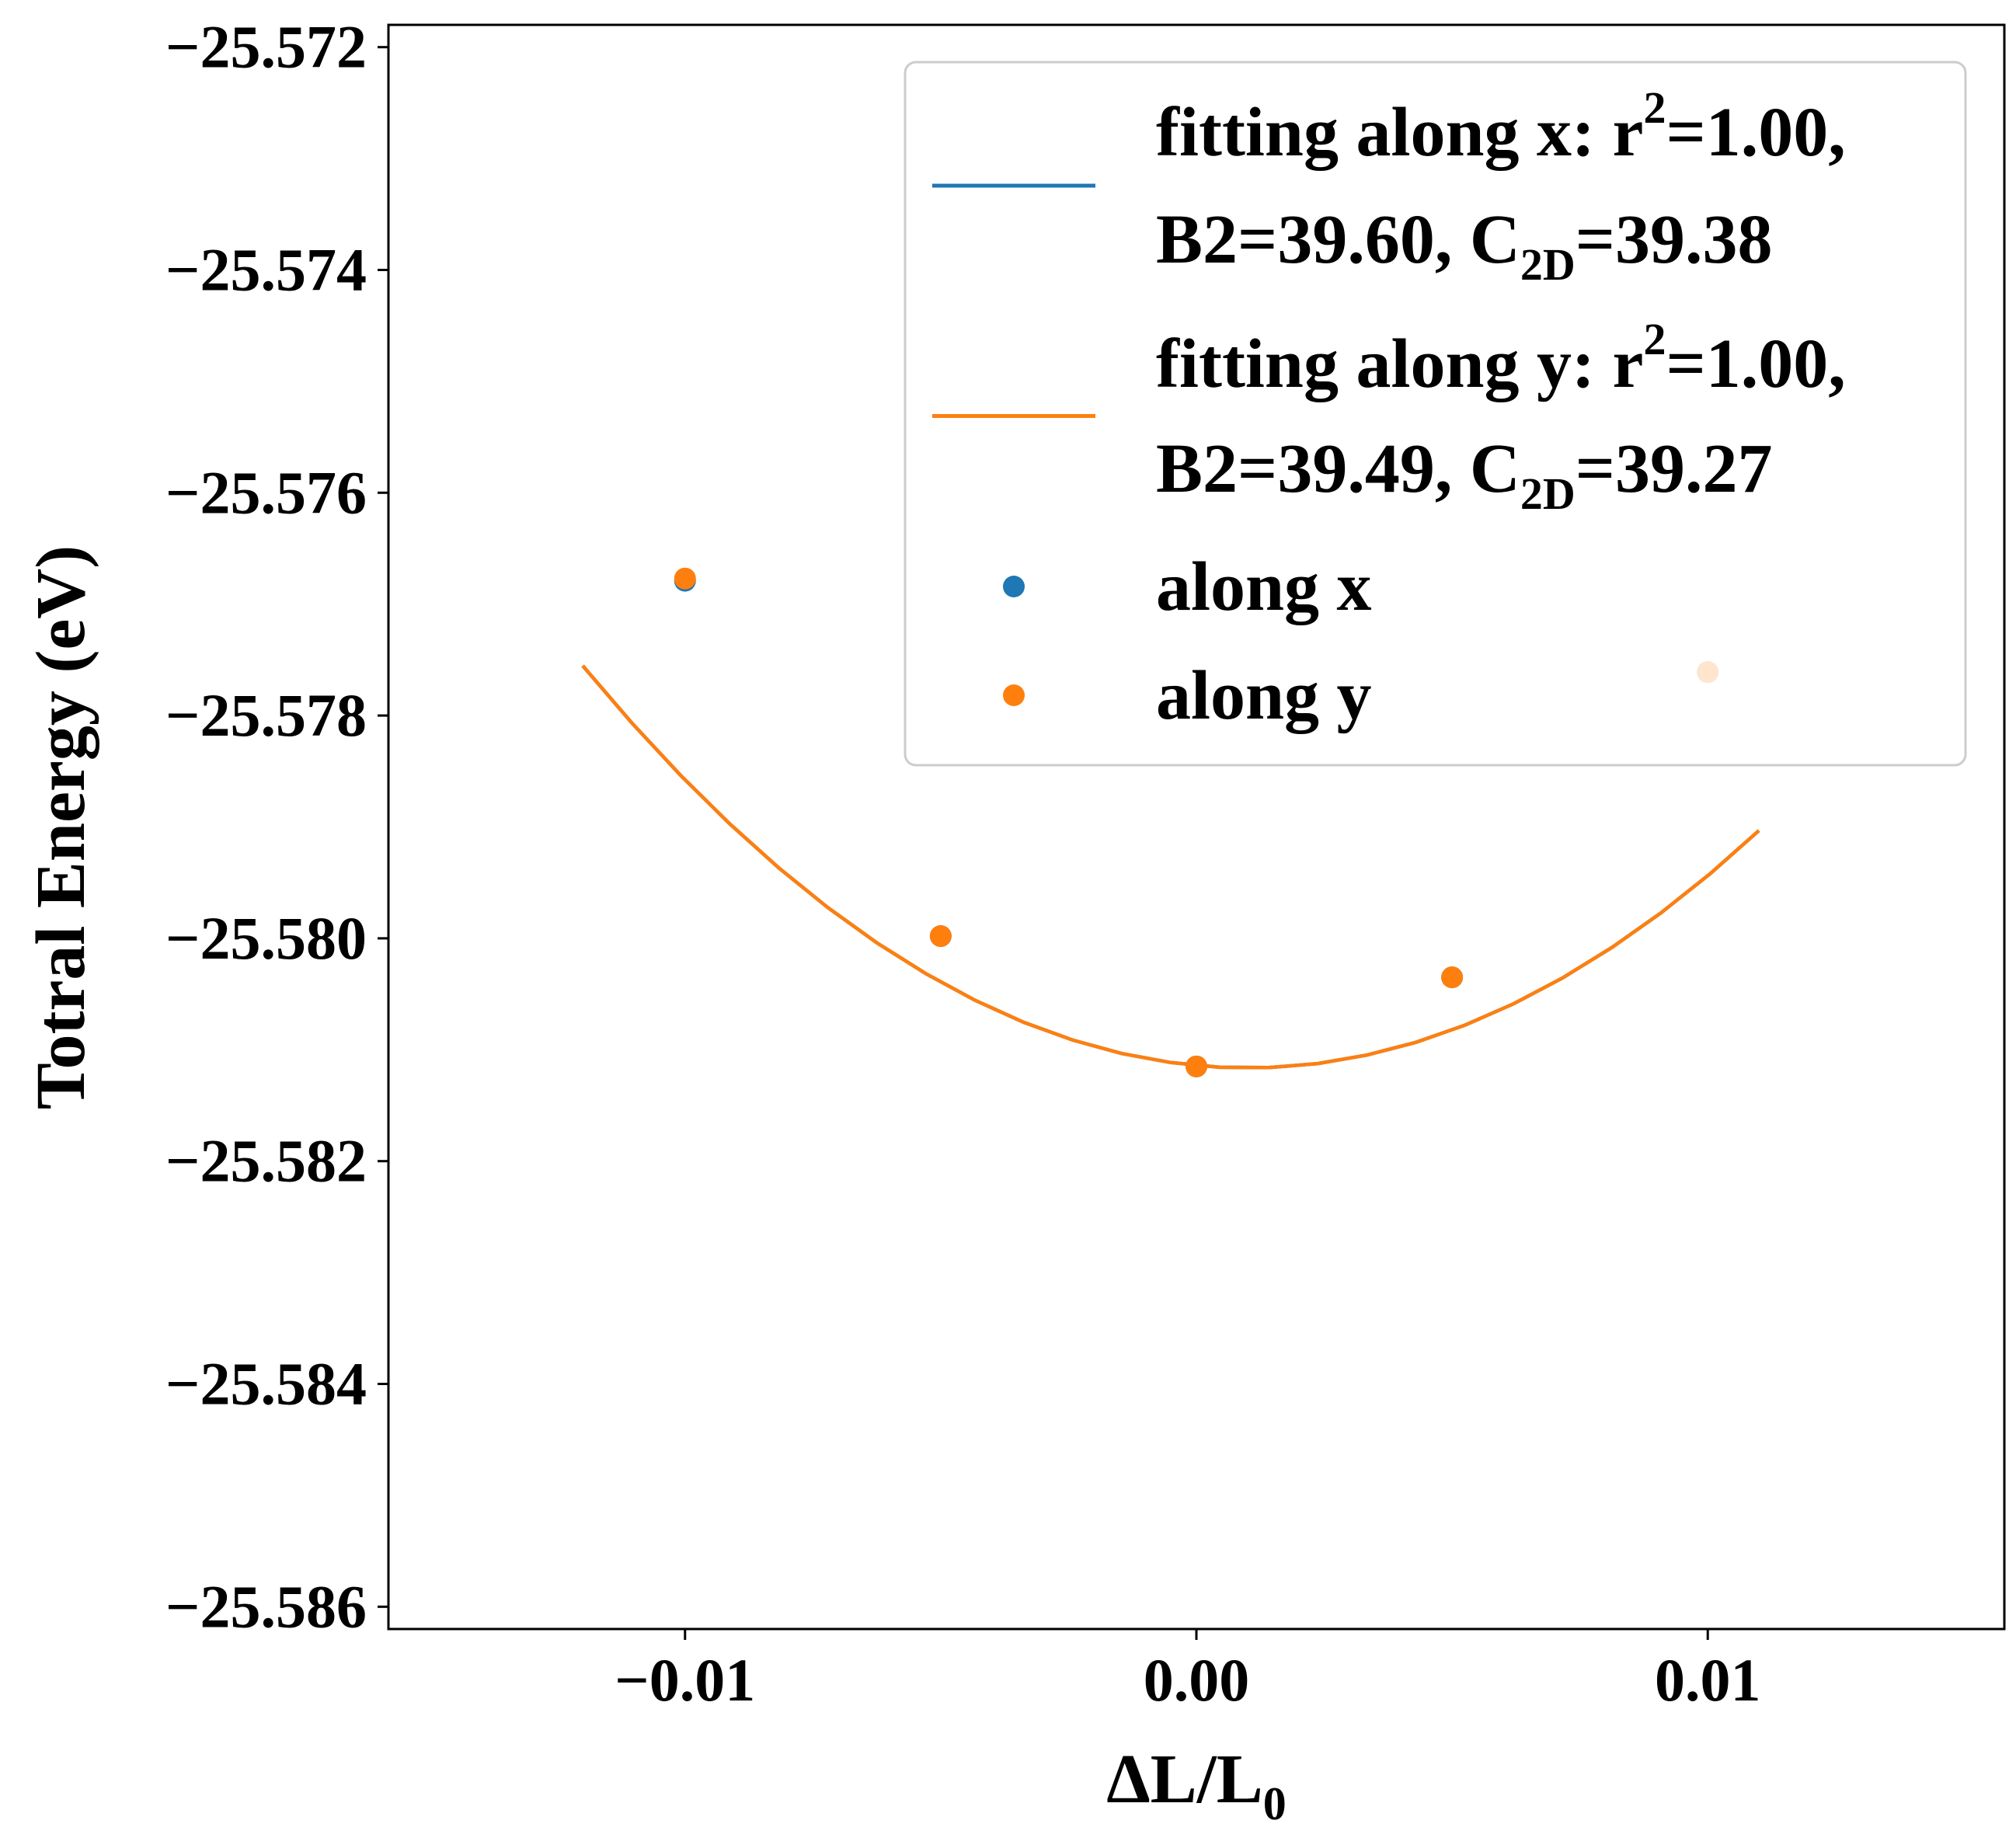  What do you see at coordinates (266, 47) in the screenshot?
I see `y-tick-label: −25.572` at bounding box center [266, 47].